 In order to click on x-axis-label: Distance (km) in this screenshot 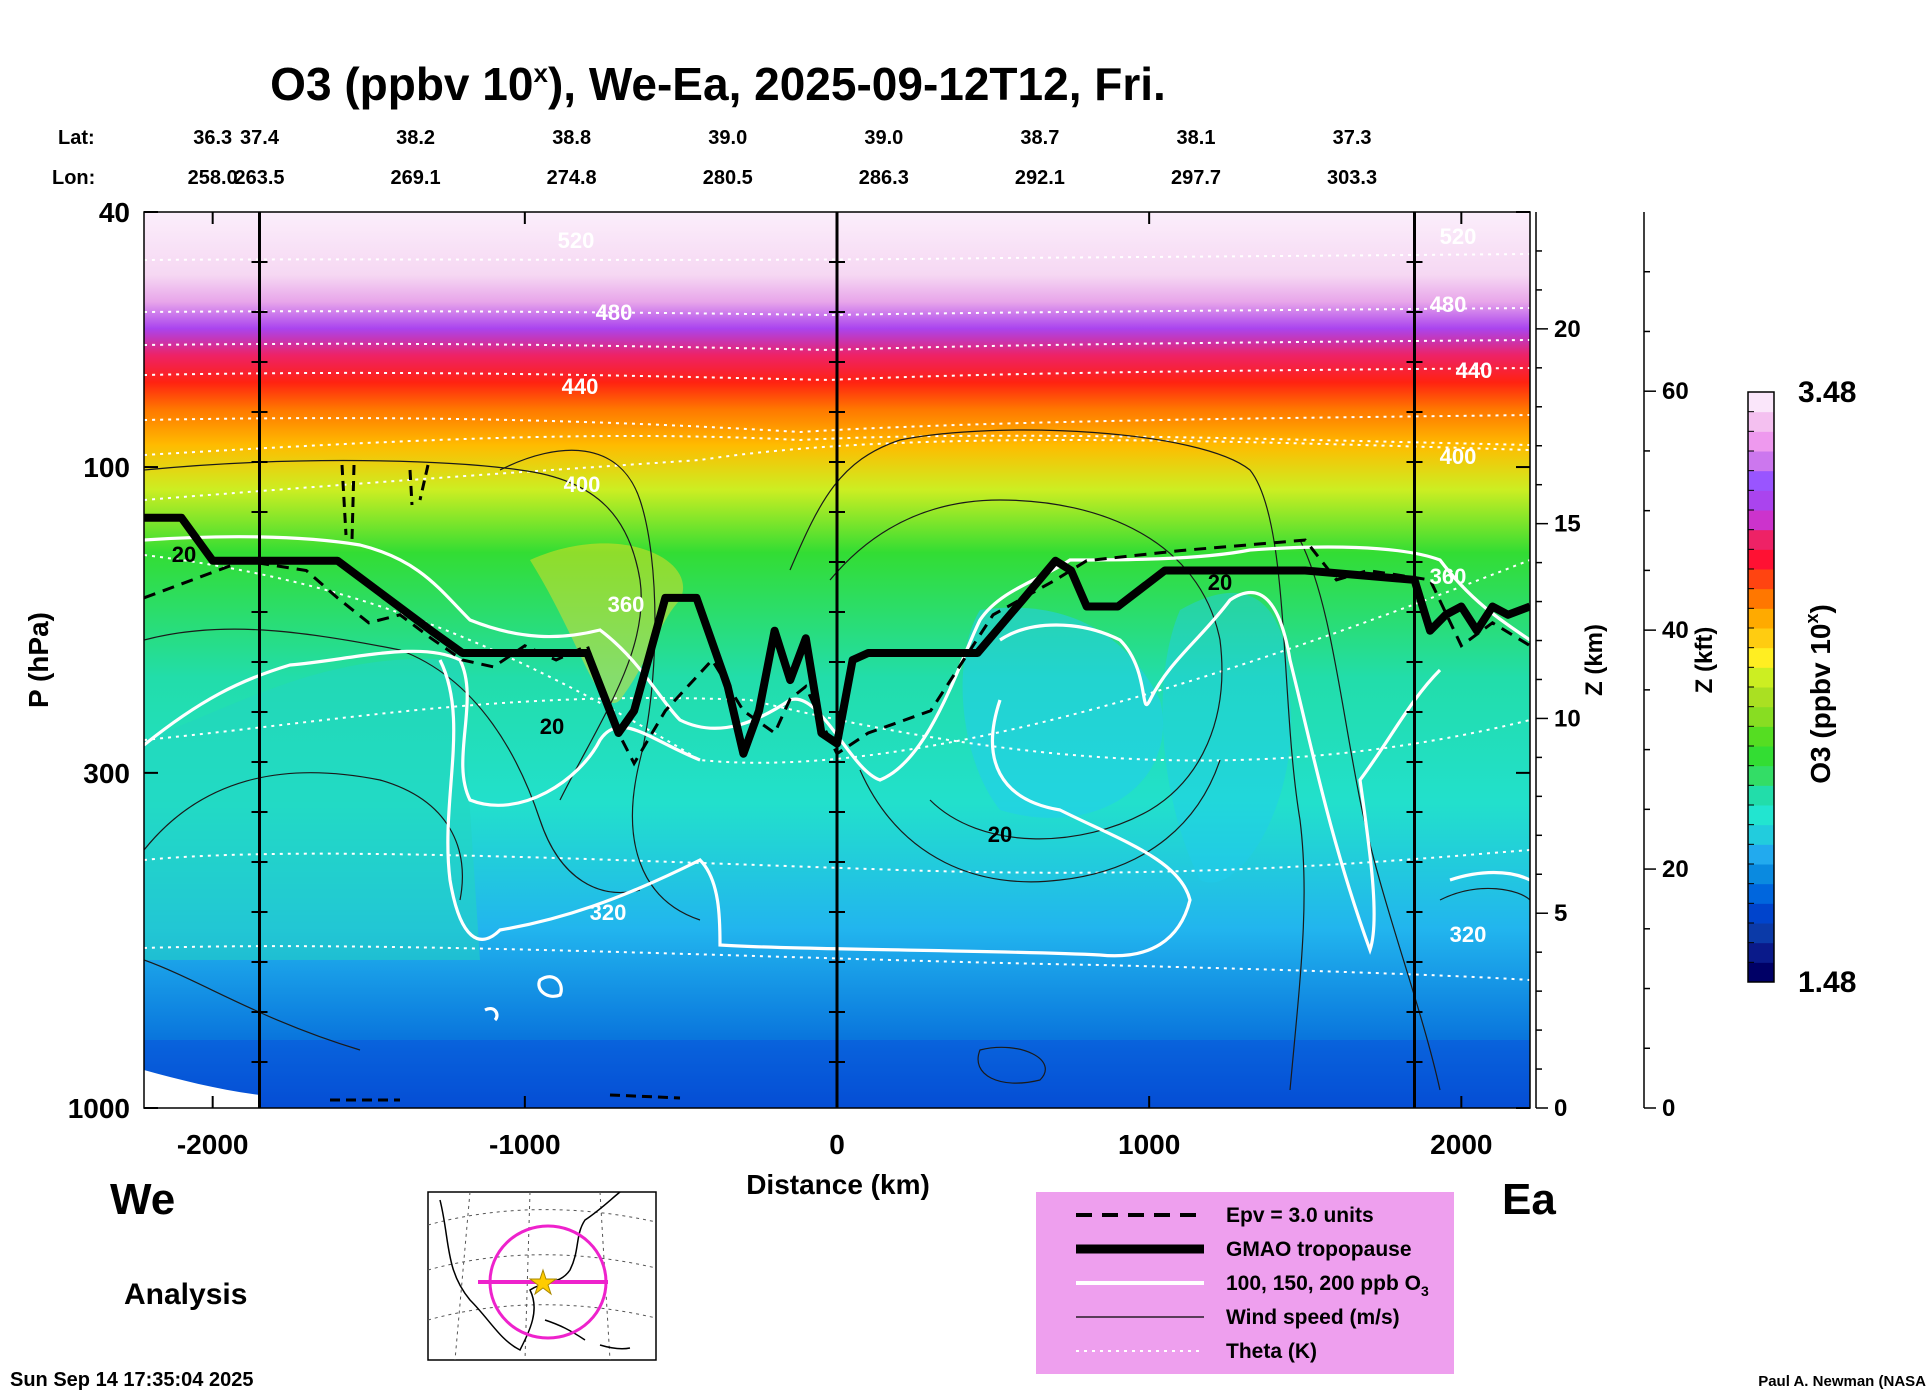, I will do `click(838, 1184)`.